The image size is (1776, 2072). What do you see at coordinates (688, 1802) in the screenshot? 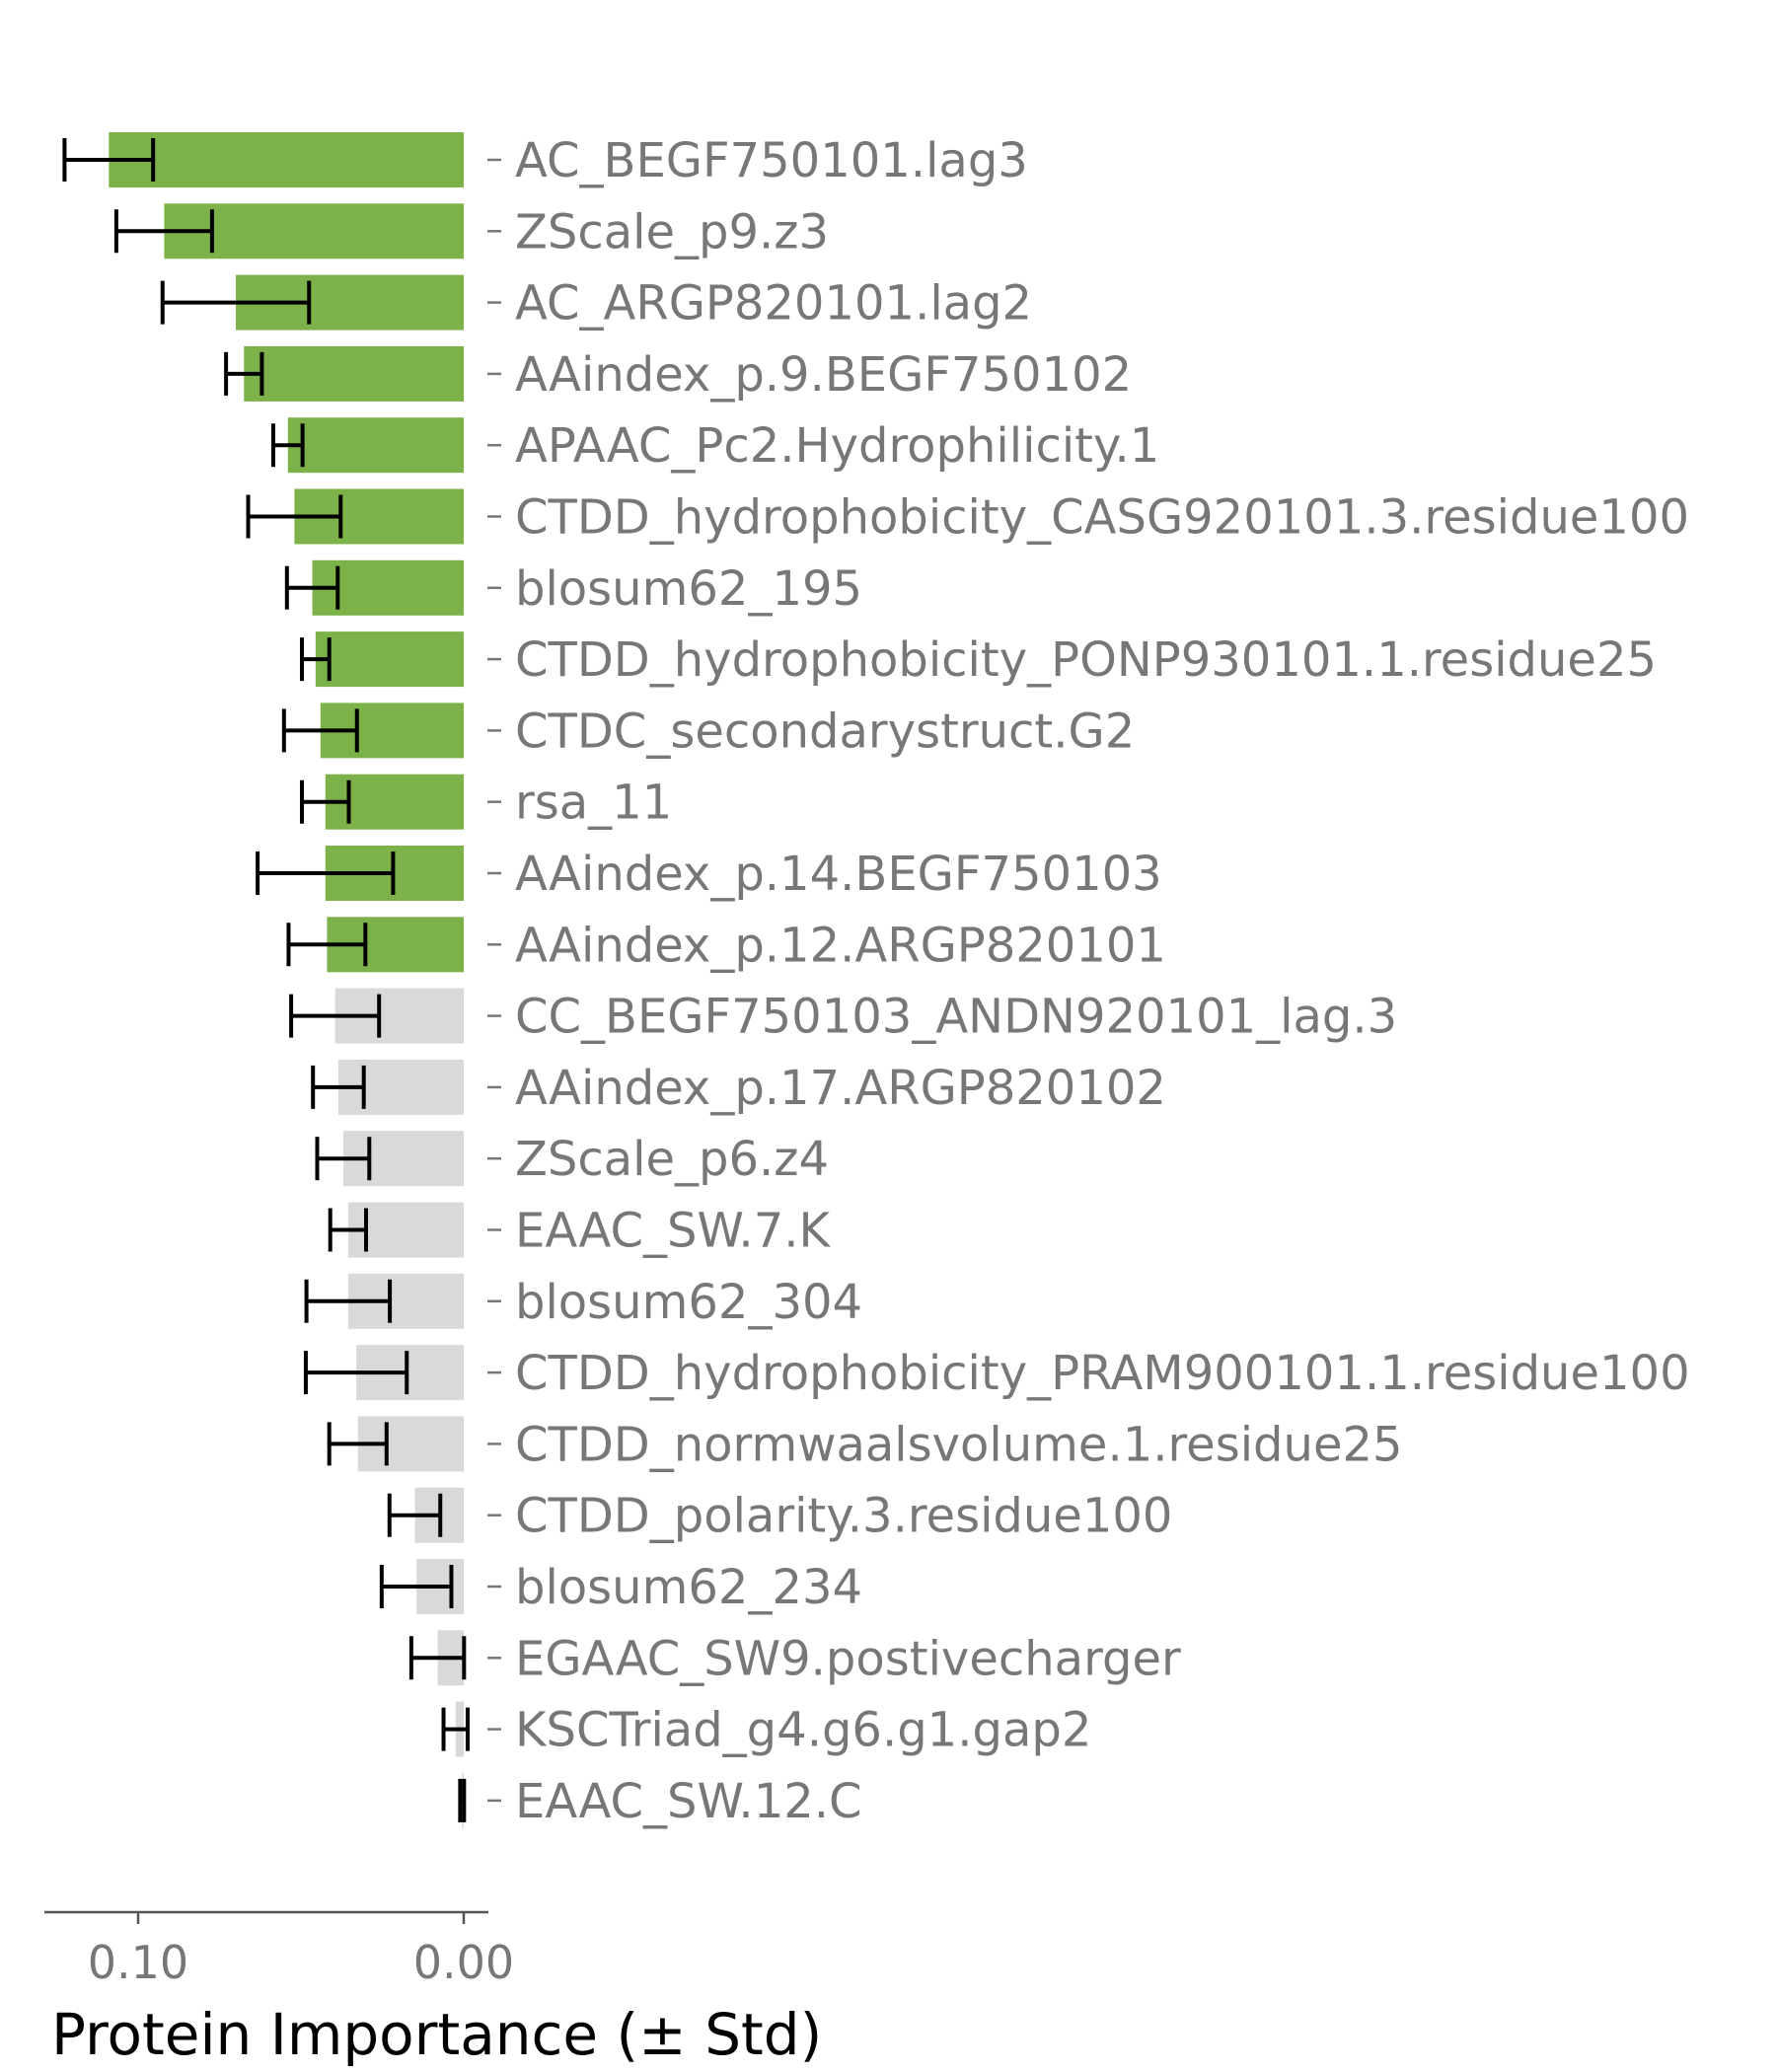
I see `y-tick-label: EAAC_SW.12.C` at bounding box center [688, 1802].